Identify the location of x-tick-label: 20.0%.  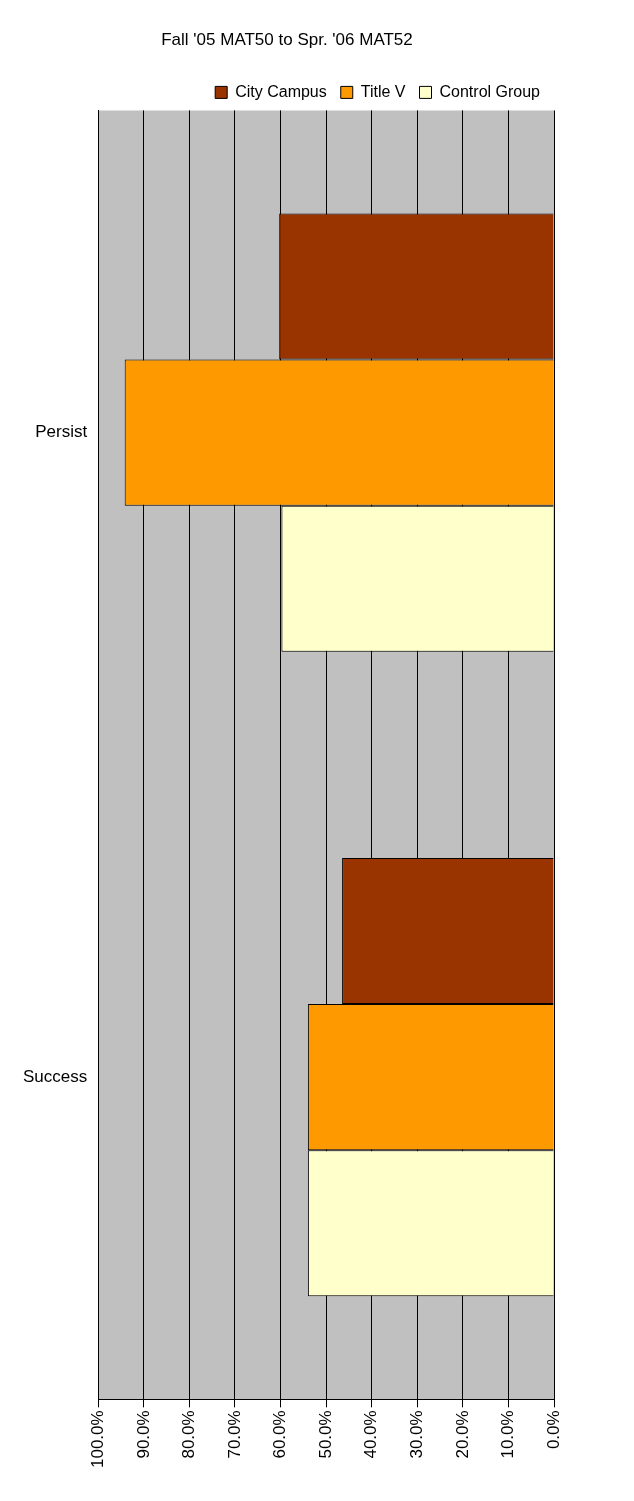
(462, 1434).